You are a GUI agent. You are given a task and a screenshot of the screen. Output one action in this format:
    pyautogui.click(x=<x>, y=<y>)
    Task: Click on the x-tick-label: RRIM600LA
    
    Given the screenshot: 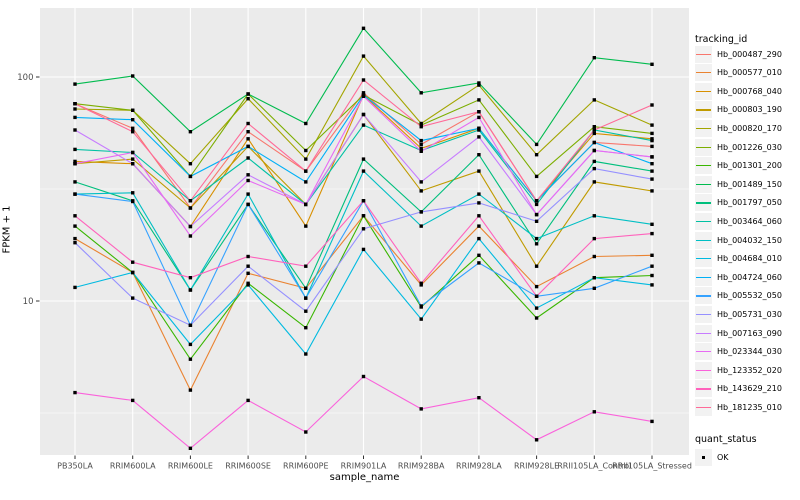 What is the action you would take?
    pyautogui.click(x=133, y=466)
    